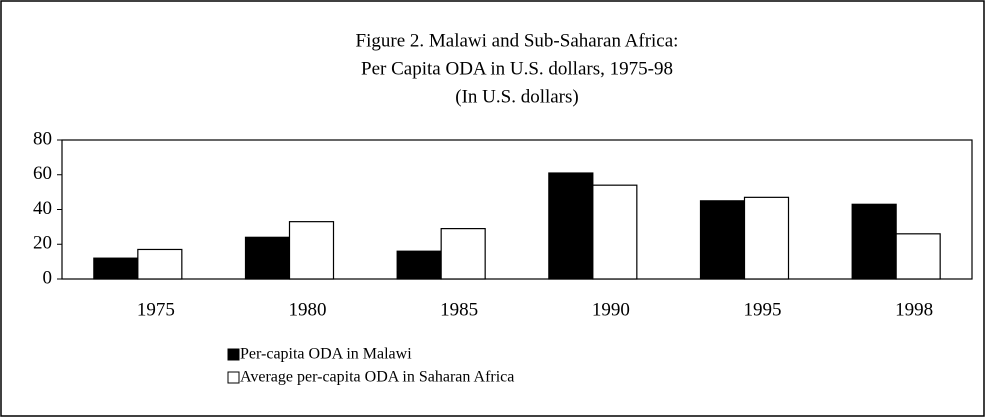 The width and height of the screenshot is (985, 417). Describe the element at coordinates (156, 309) in the screenshot. I see `x-tick-label: 1975` at that location.